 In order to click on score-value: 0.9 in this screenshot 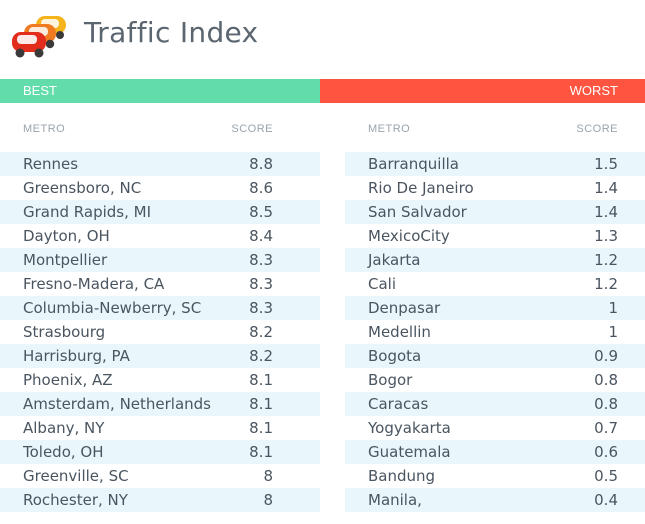, I will do `click(606, 356)`.